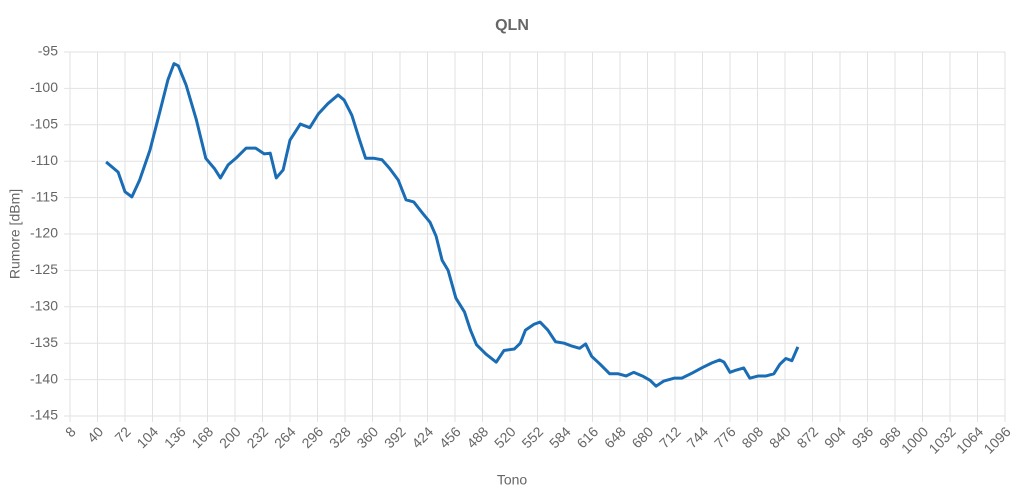 The height and width of the screenshot is (498, 1024). Describe the element at coordinates (914, 439) in the screenshot. I see `x-tick-label: 1000` at that location.